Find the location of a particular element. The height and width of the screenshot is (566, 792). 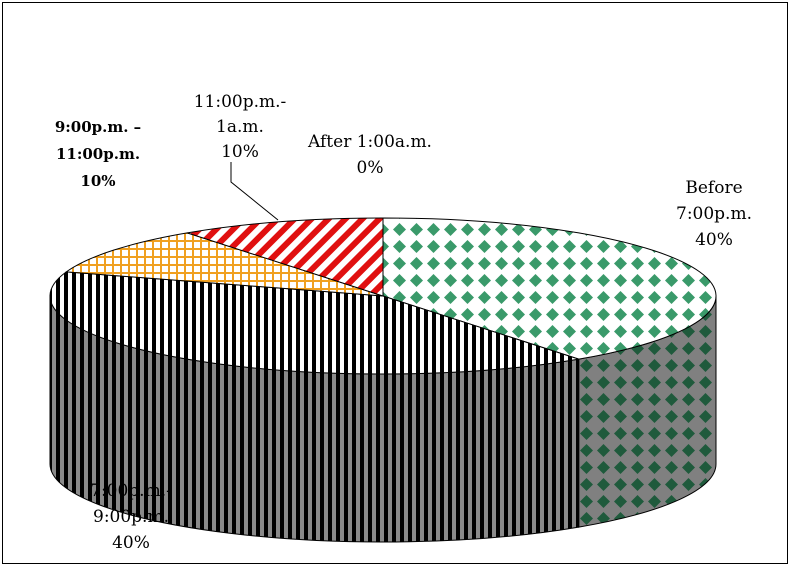

slice-11pm-1am-top is located at coordinates (285, 257).